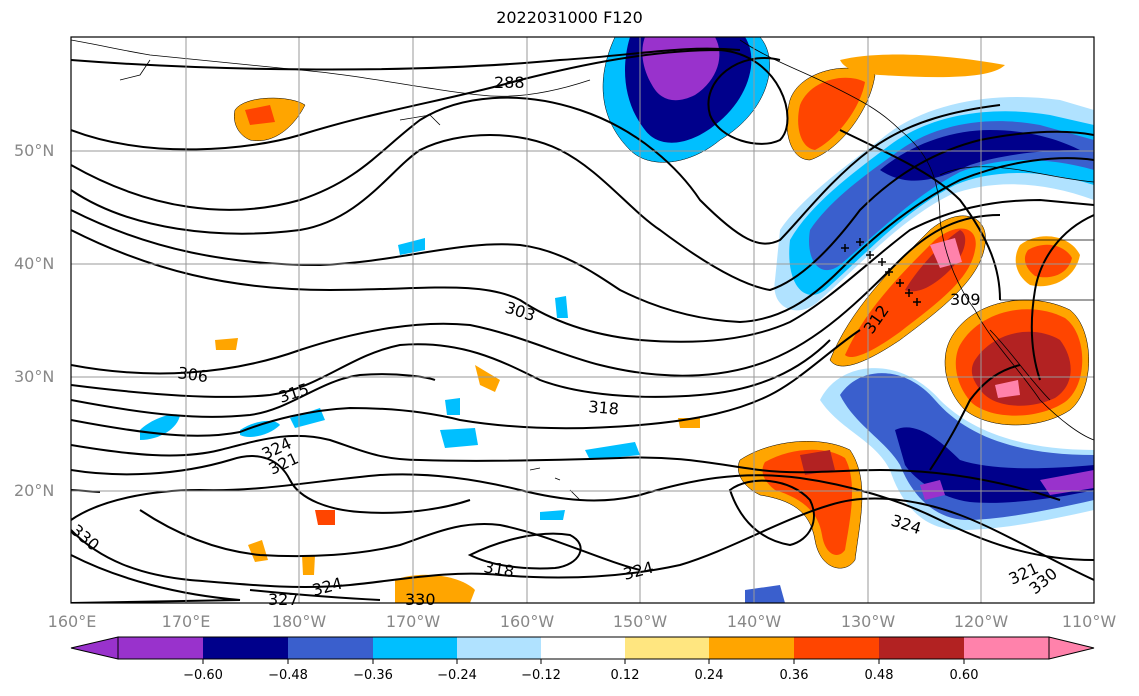 The height and width of the screenshot is (696, 1139). What do you see at coordinates (94, 648) in the screenshot?
I see `colorbar-extend-low` at bounding box center [94, 648].